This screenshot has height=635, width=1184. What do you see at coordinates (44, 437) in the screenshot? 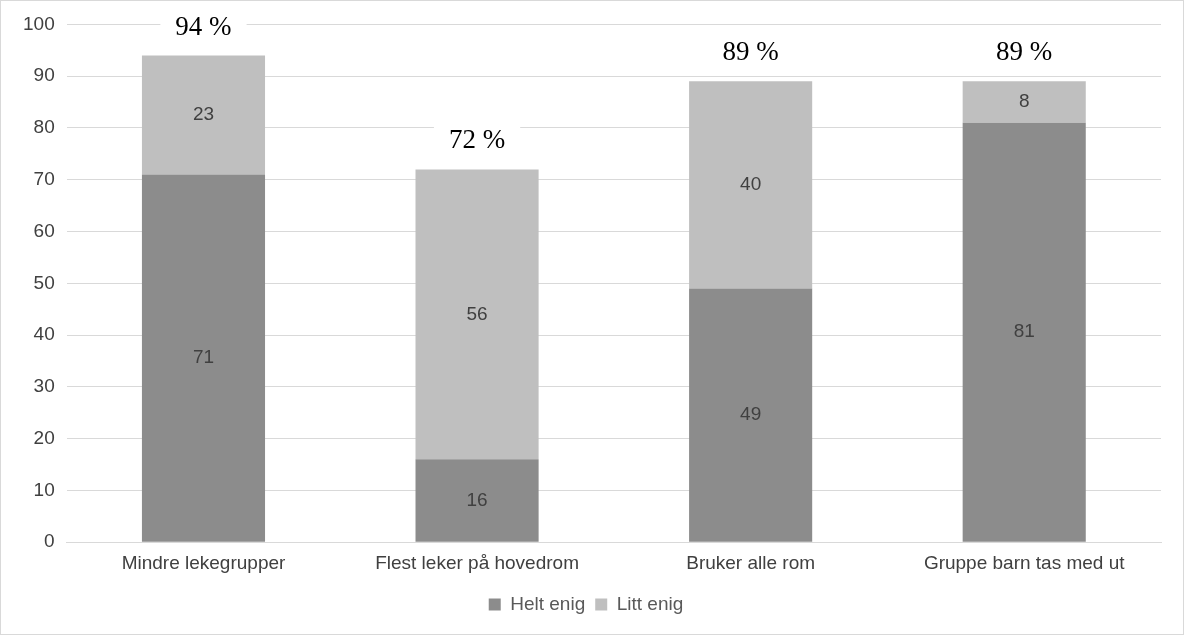
I see `y-tick-label: 20` at bounding box center [44, 437].